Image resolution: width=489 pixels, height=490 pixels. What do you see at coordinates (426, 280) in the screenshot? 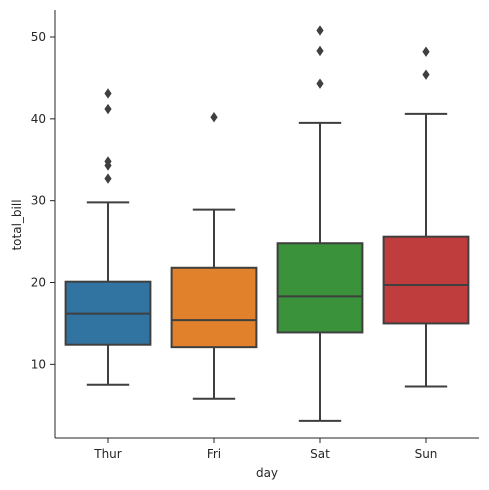
I see `box-sun` at bounding box center [426, 280].